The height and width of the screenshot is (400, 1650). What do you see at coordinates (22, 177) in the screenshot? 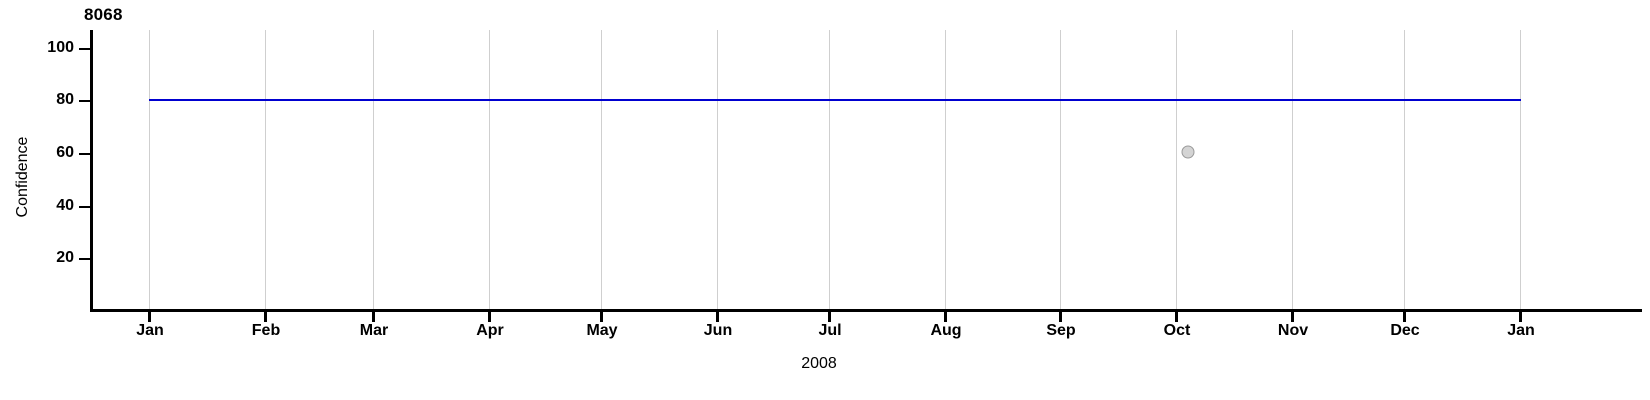
I see `y-axis-title: Confidence` at bounding box center [22, 177].